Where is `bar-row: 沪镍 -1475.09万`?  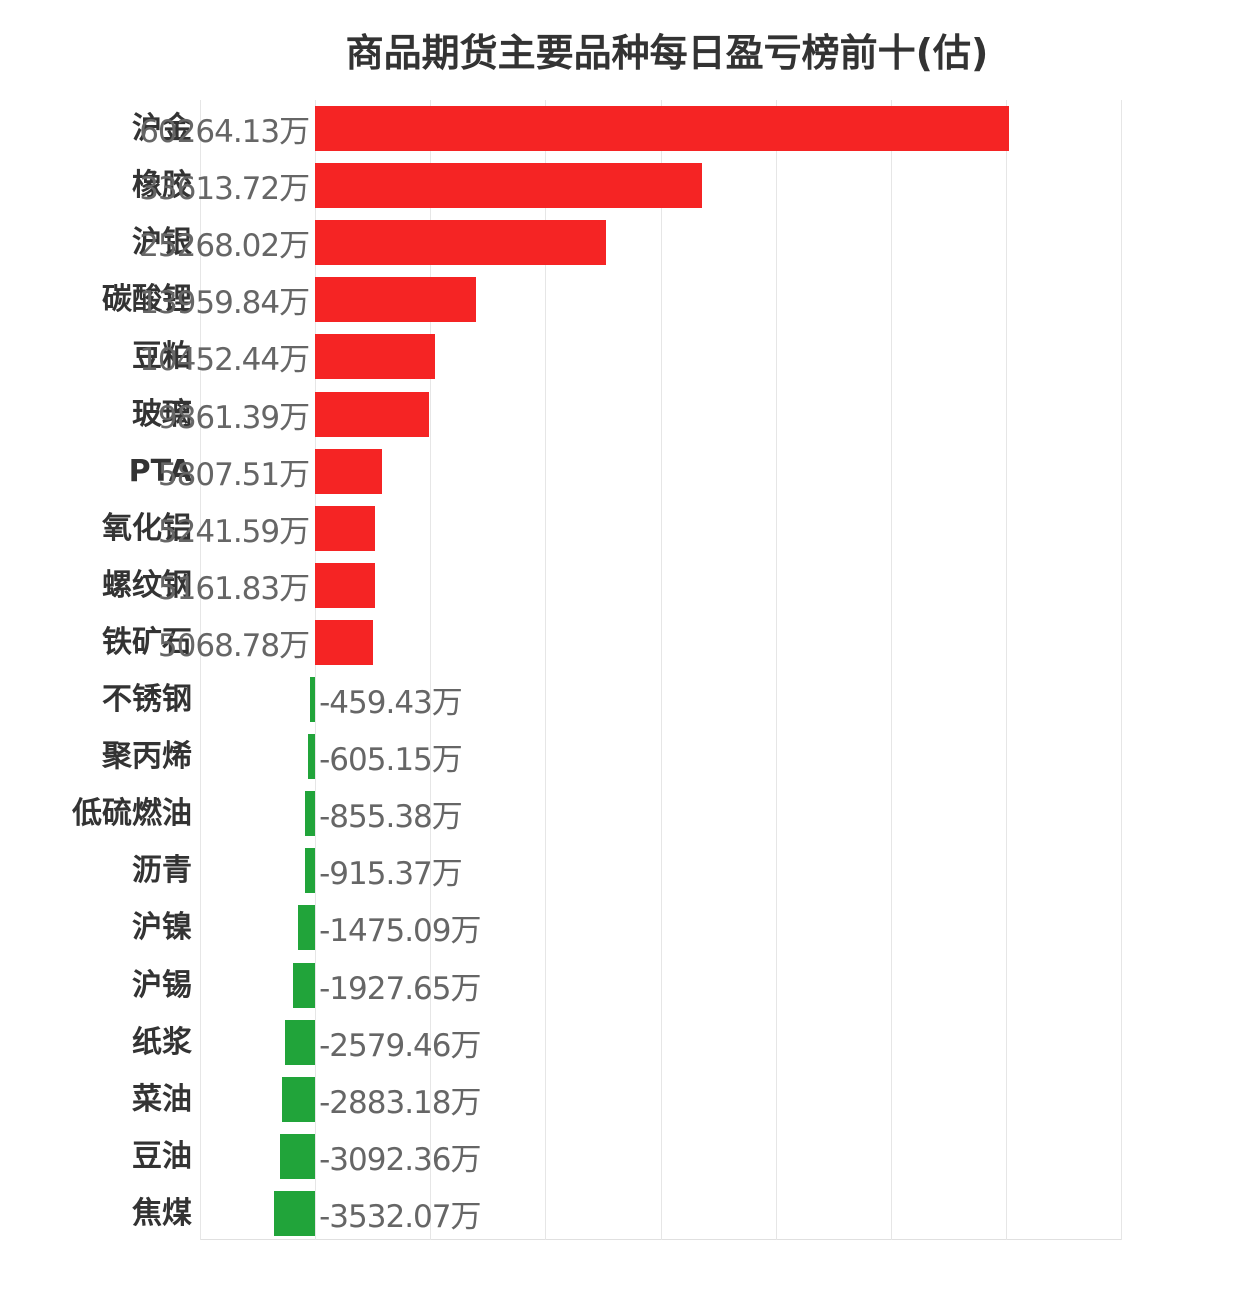
bar-row: 沪镍 -1475.09万 is located at coordinates (623, 933).